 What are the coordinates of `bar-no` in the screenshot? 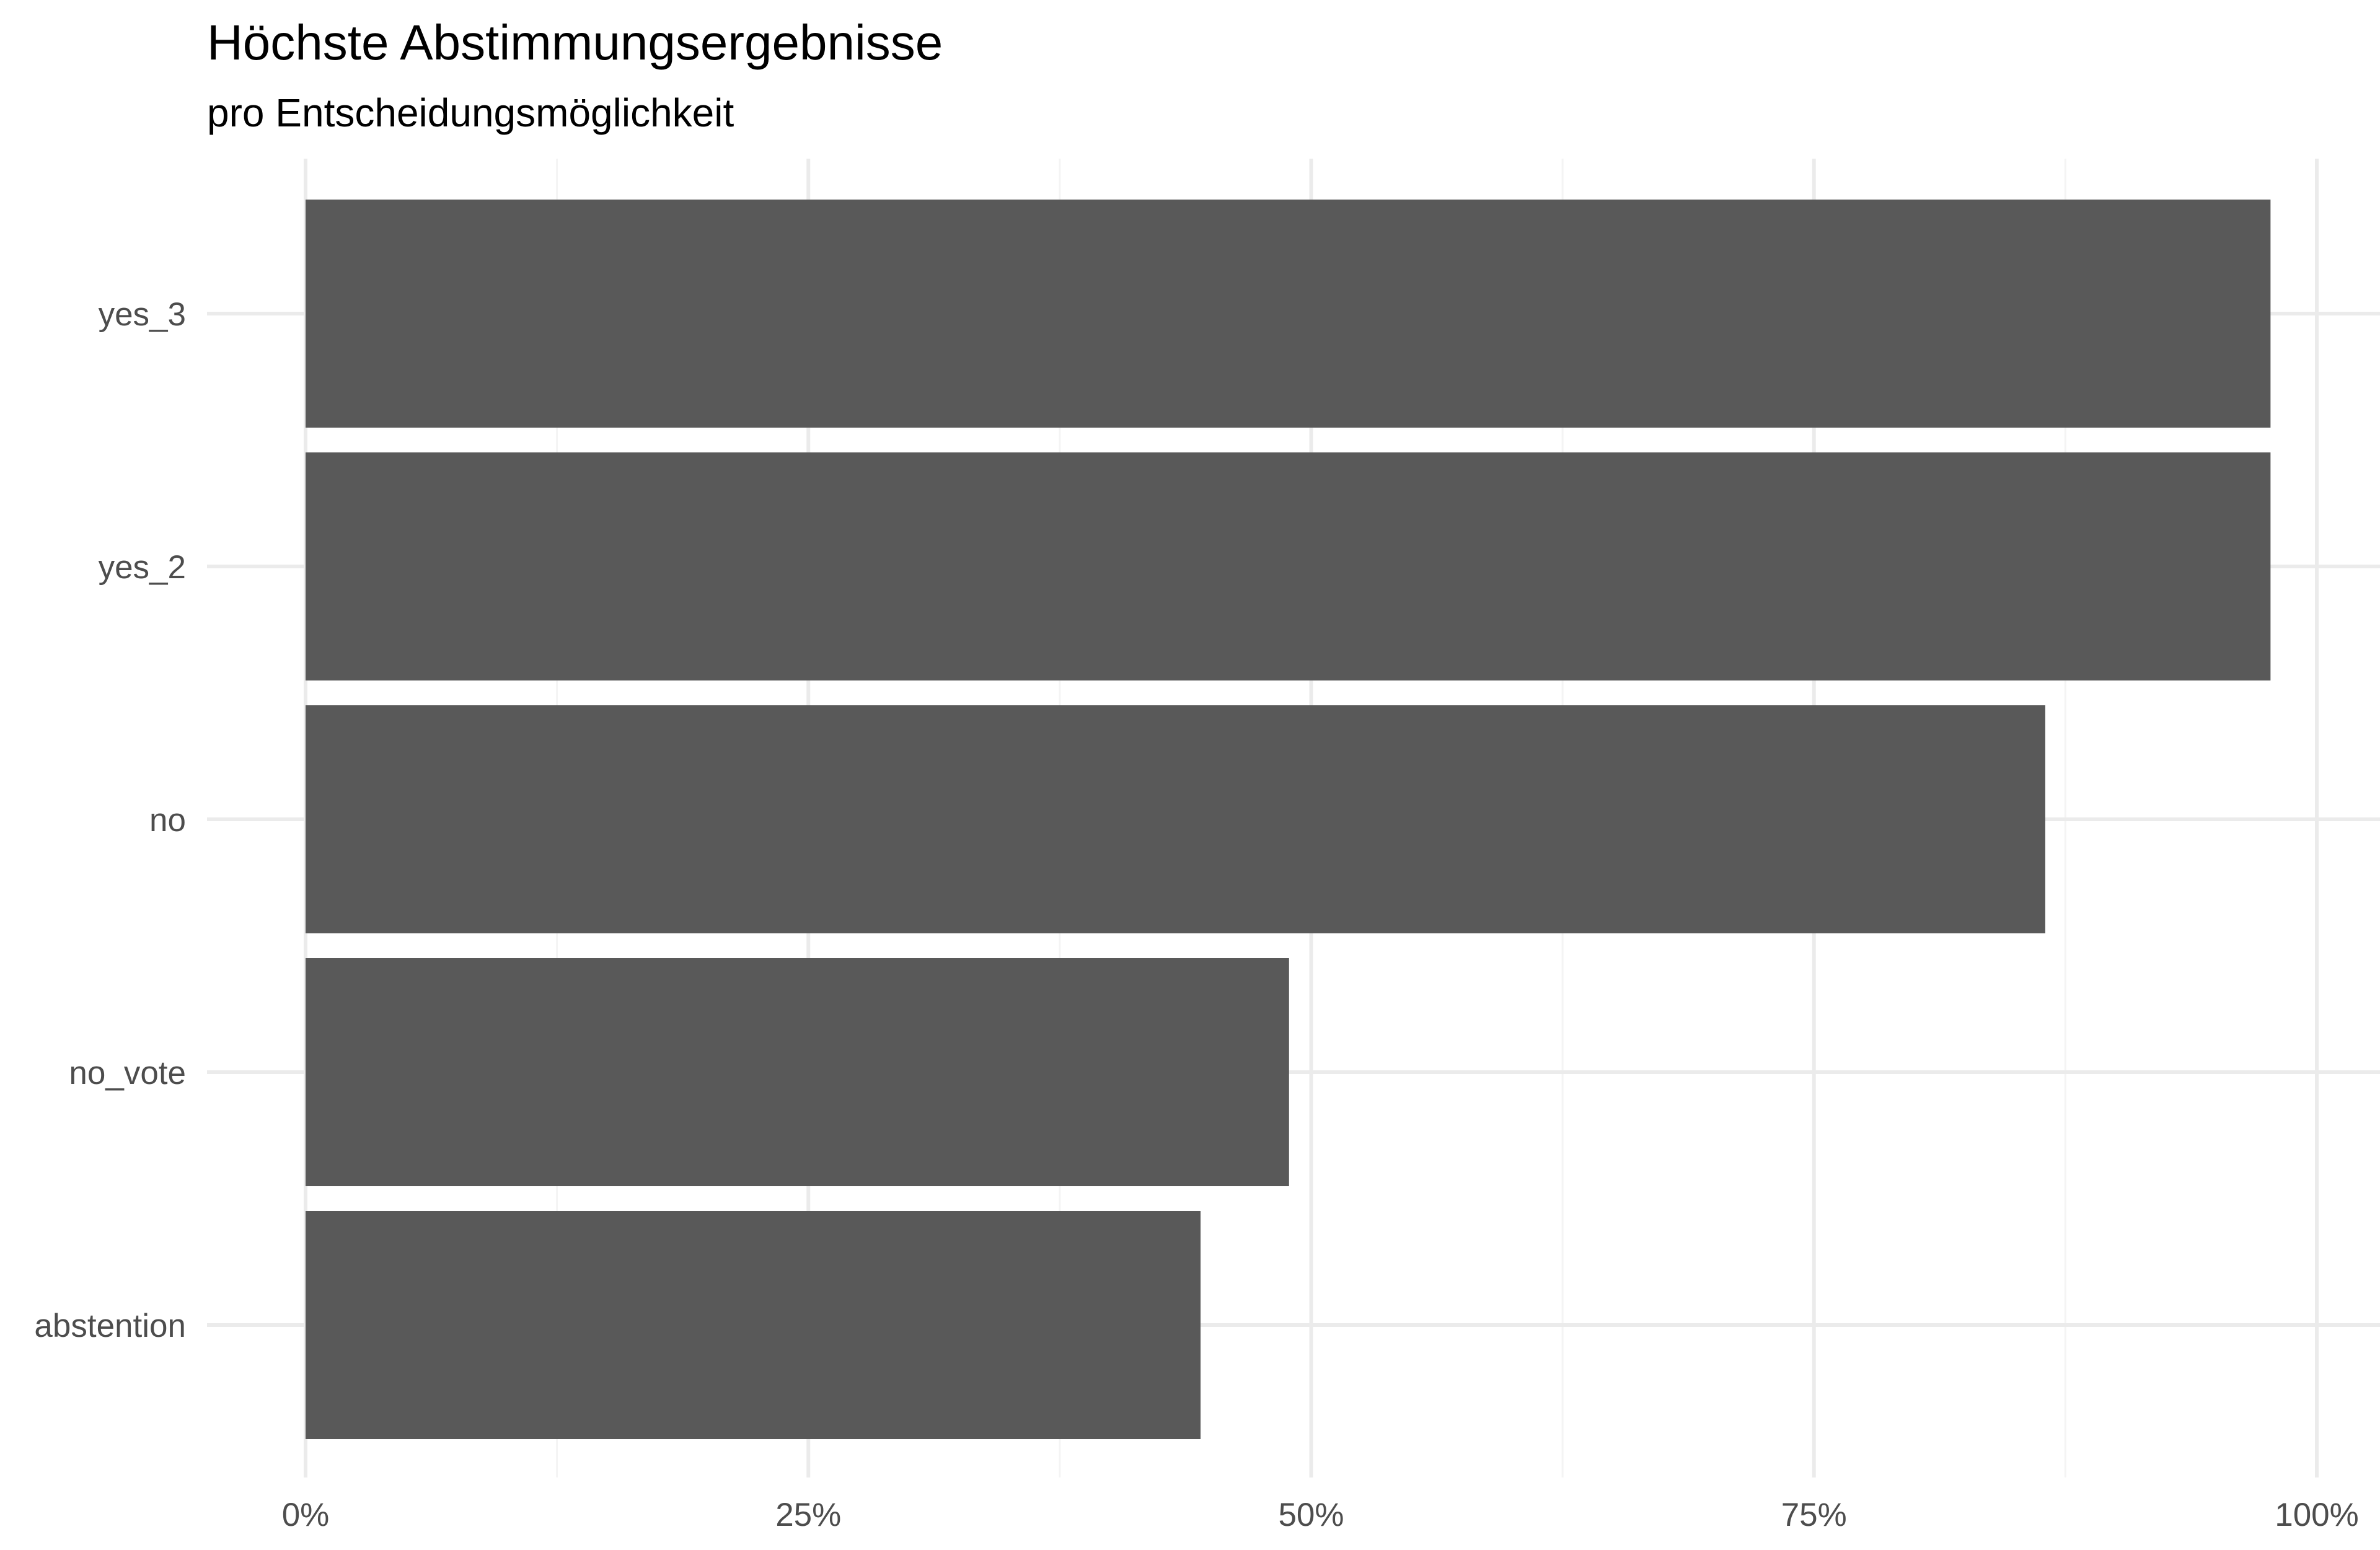 It's located at (1175, 819).